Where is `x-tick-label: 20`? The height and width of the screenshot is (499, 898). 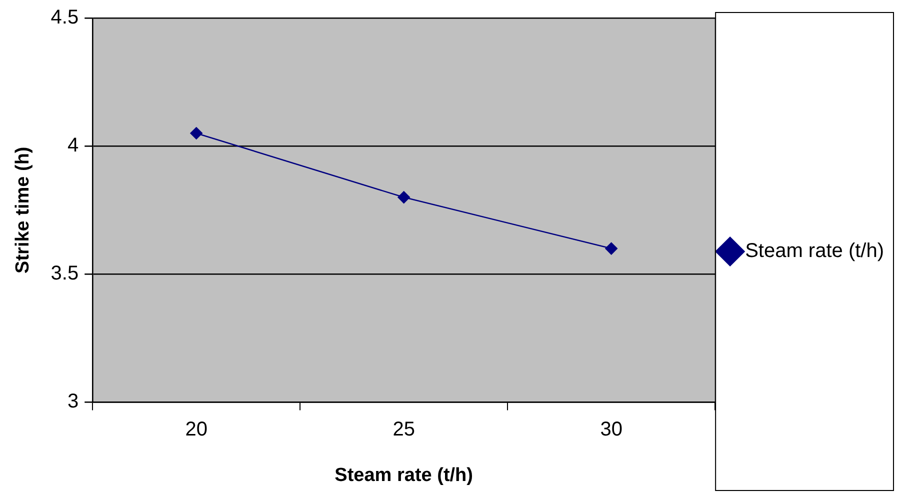 x-tick-label: 20 is located at coordinates (196, 429).